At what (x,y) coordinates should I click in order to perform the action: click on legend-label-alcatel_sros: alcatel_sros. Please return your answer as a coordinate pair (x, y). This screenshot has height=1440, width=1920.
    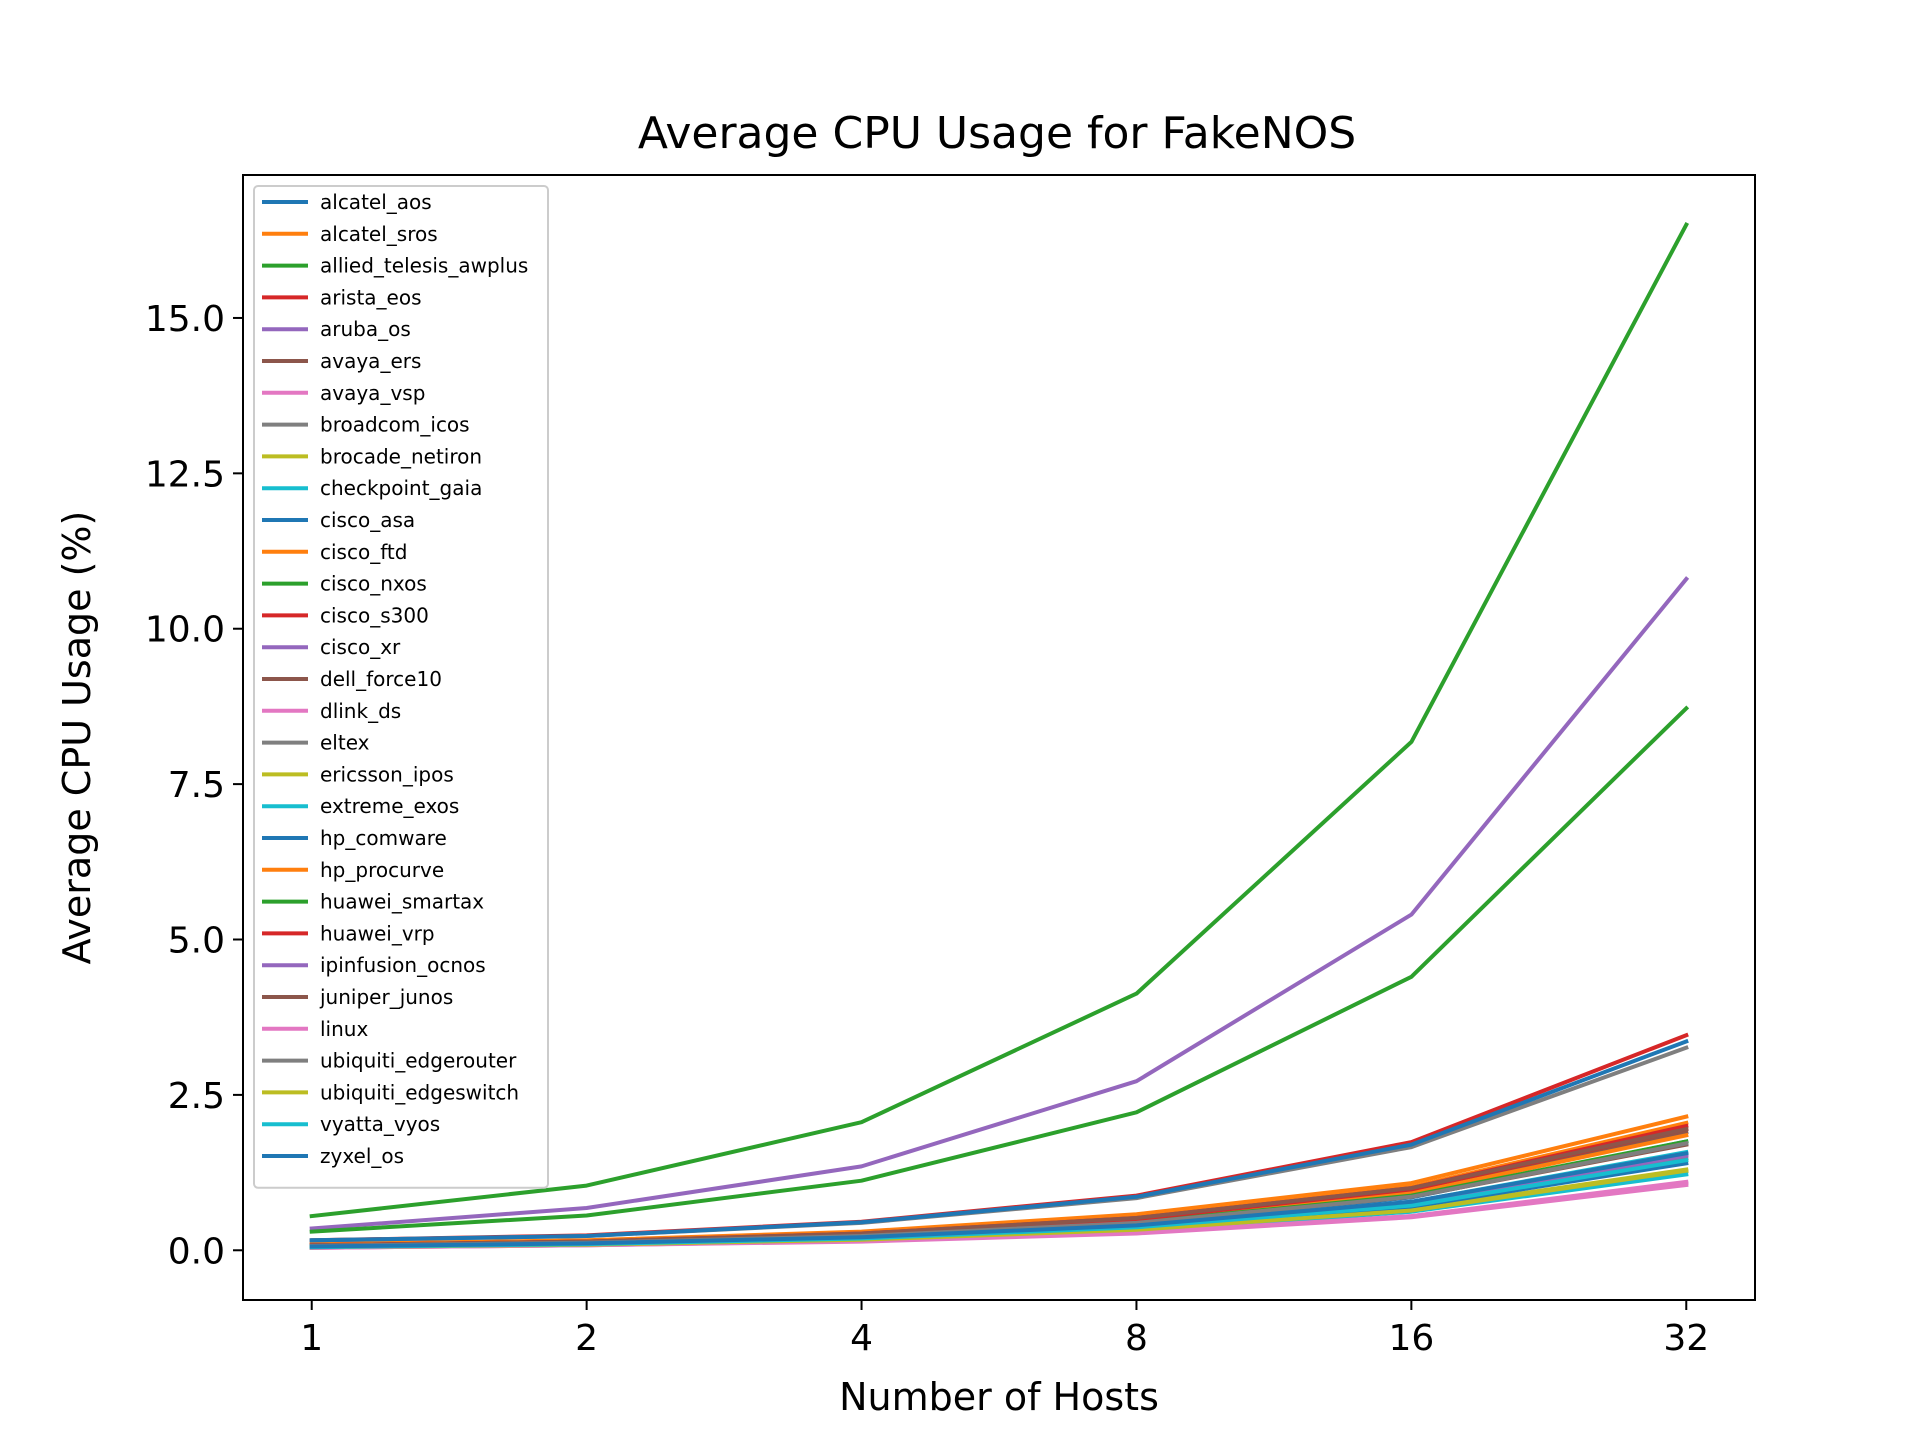
    Looking at the image, I should click on (379, 234).